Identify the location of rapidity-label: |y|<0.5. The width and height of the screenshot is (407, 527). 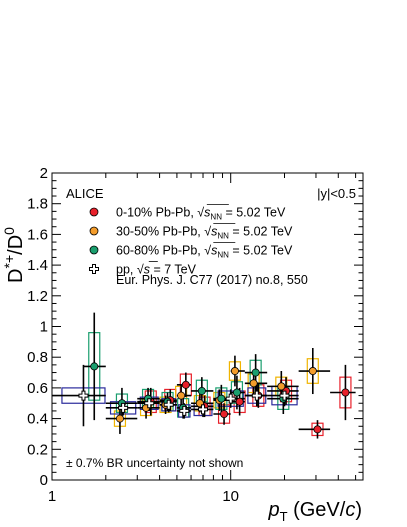
(336, 193).